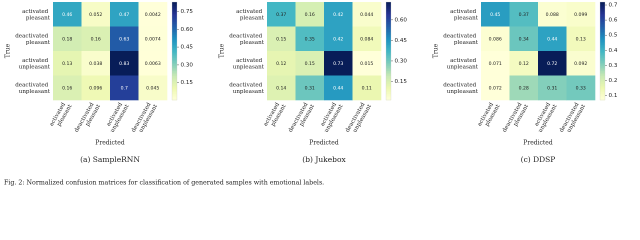 The image size is (640, 240). What do you see at coordinates (401, 20) in the screenshot?
I see `colorbar-tick-label: 0.60` at bounding box center [401, 20].